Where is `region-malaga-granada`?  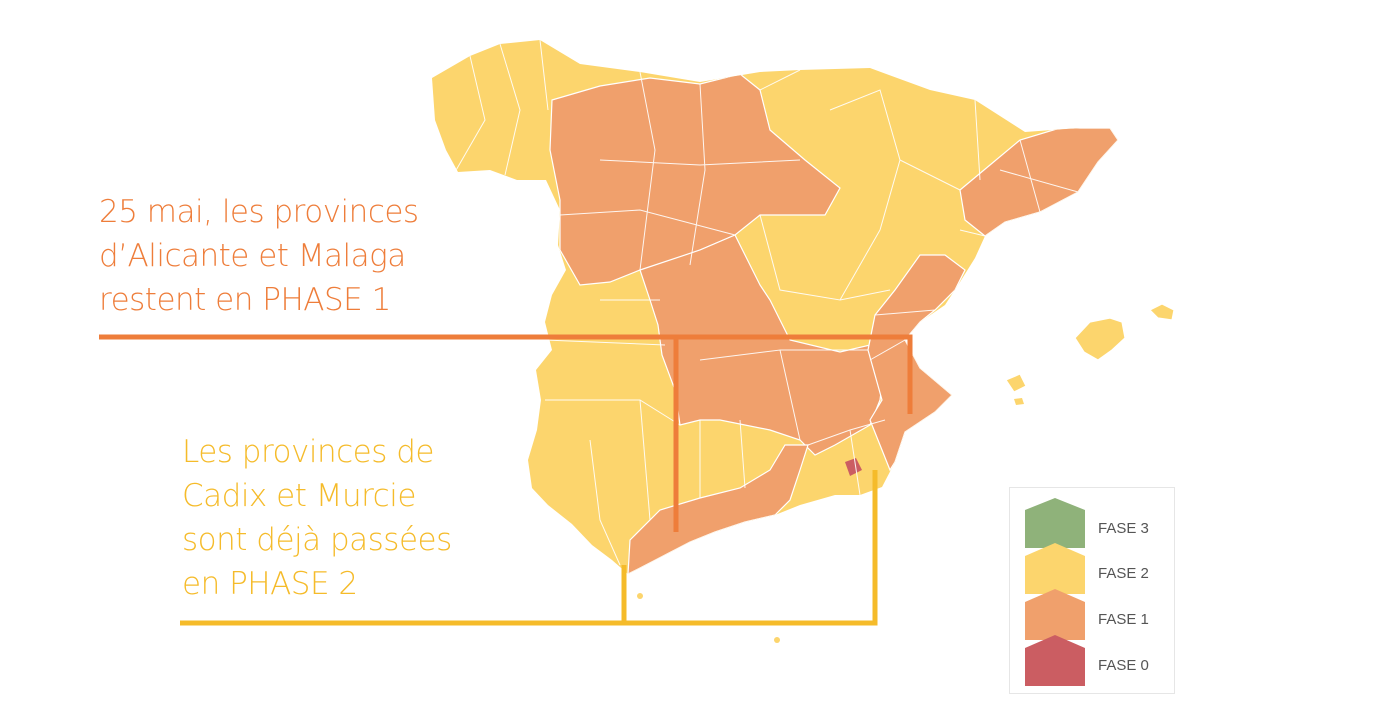 region-malaga-granada is located at coordinates (718, 509).